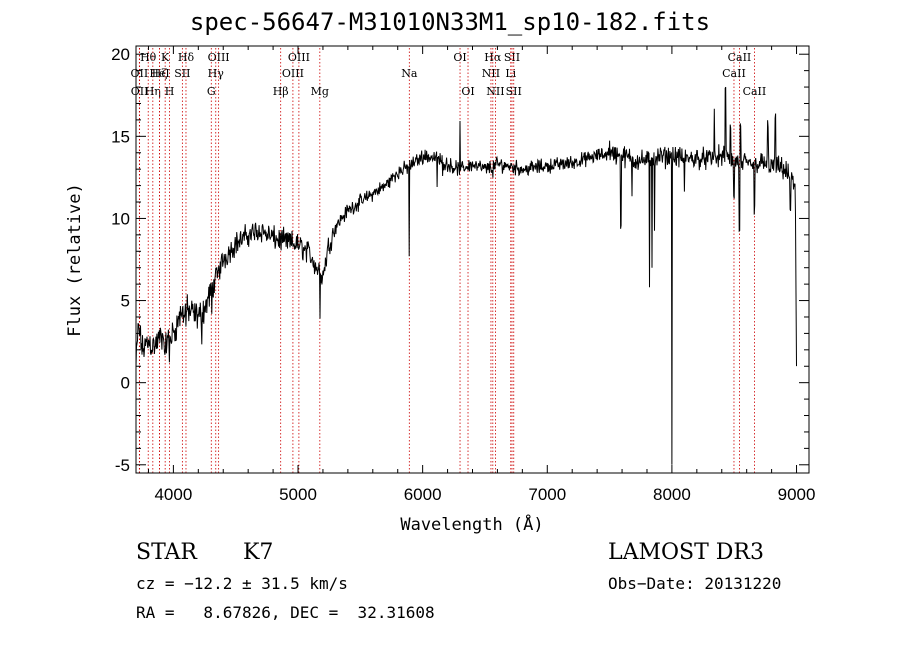  Describe the element at coordinates (211, 91) in the screenshot. I see `line-marker-label: G` at that location.